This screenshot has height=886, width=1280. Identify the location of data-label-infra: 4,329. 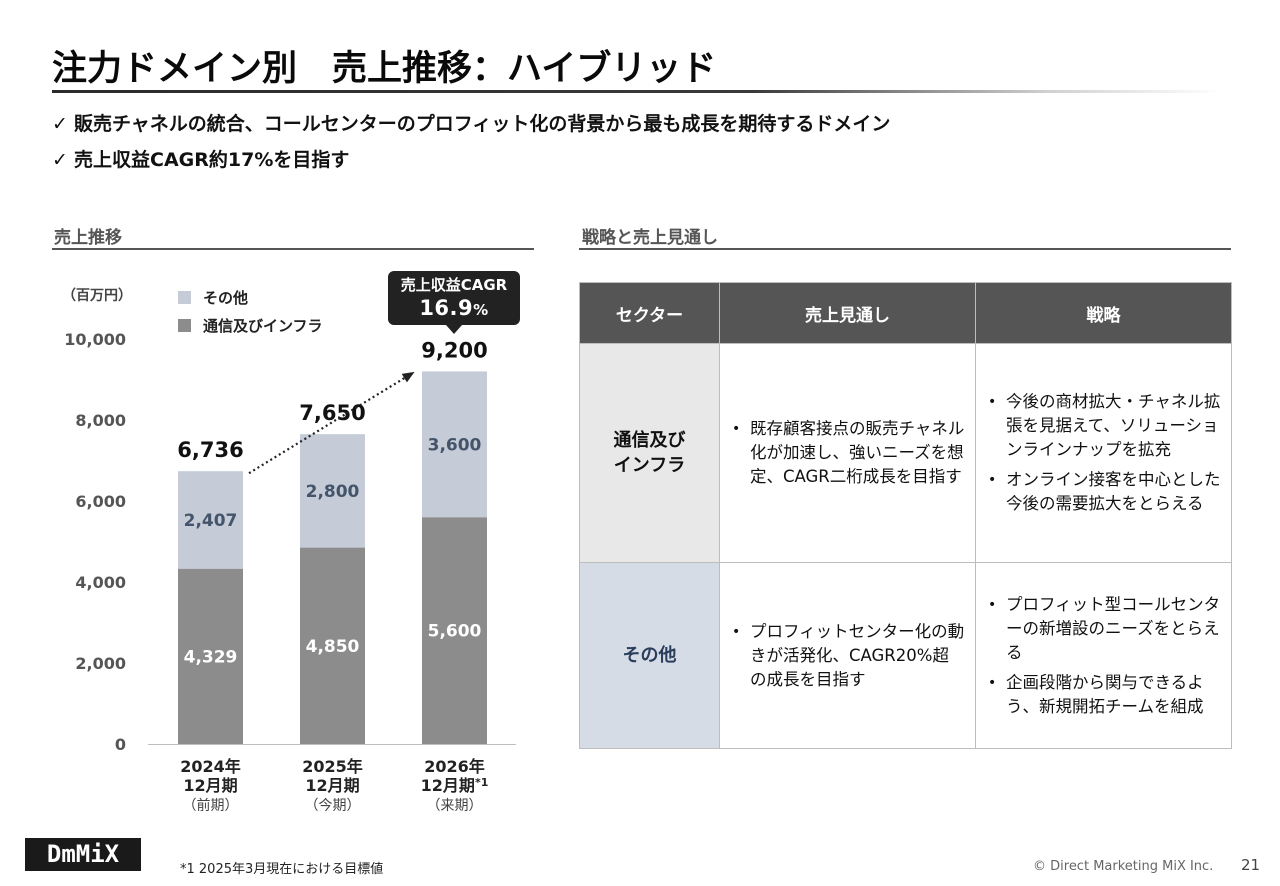
(211, 657).